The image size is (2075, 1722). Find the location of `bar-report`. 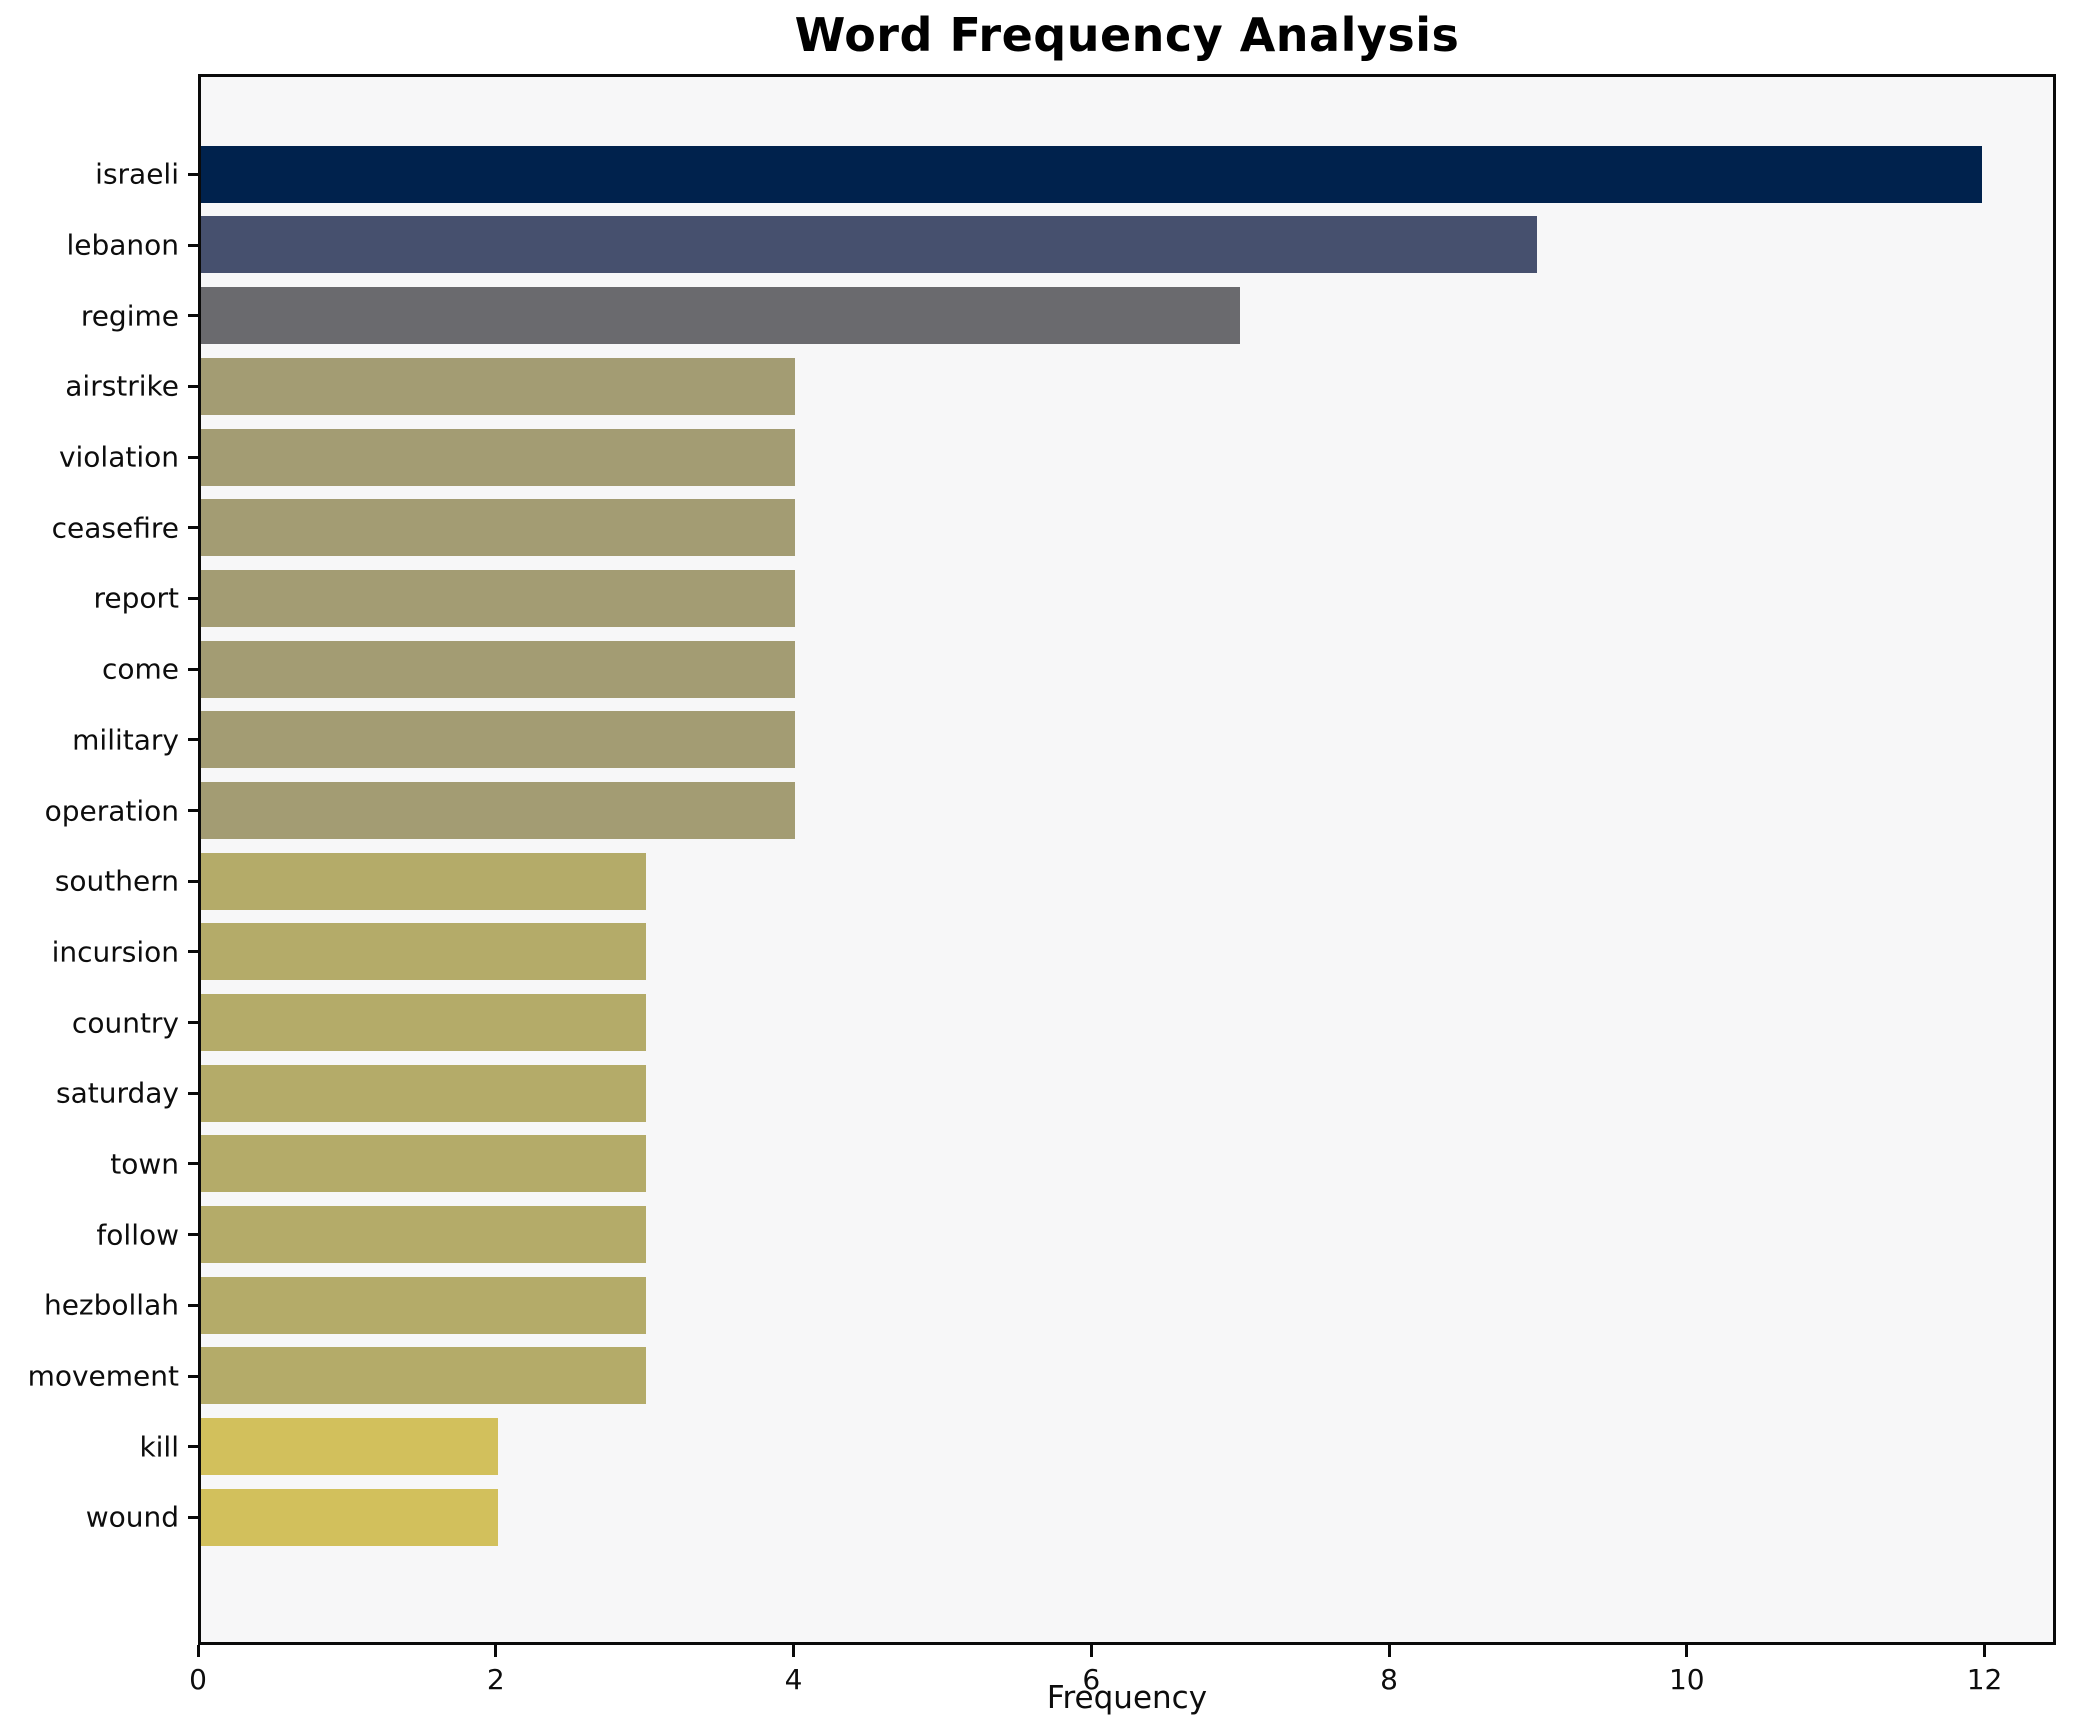

bar-report is located at coordinates (498, 598).